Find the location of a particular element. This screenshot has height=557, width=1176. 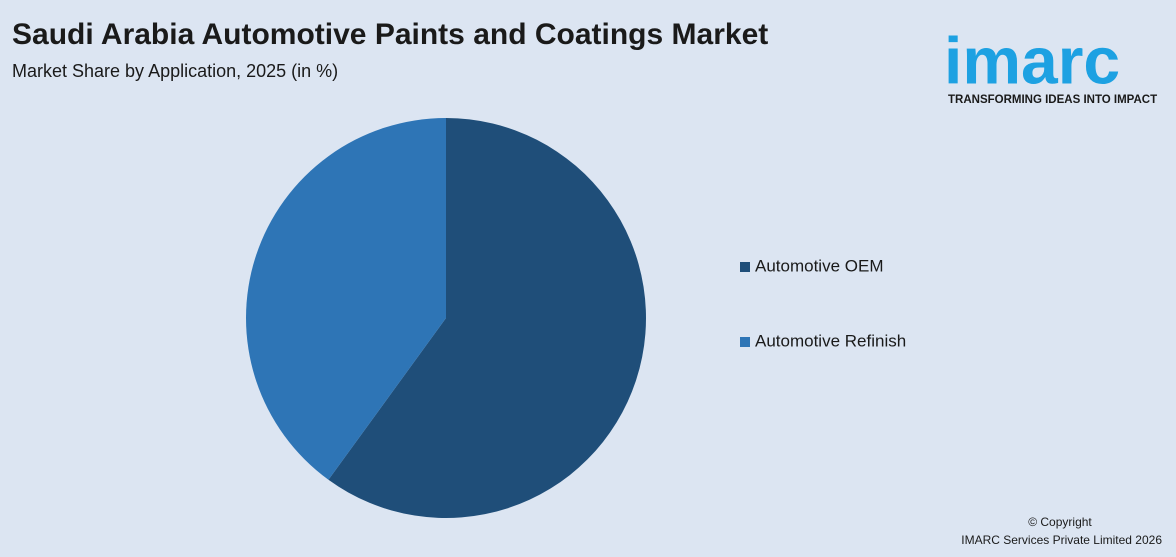

logo-tagline: TRANSFORMING IDEAS INTO IMPACT is located at coordinates (1052, 100).